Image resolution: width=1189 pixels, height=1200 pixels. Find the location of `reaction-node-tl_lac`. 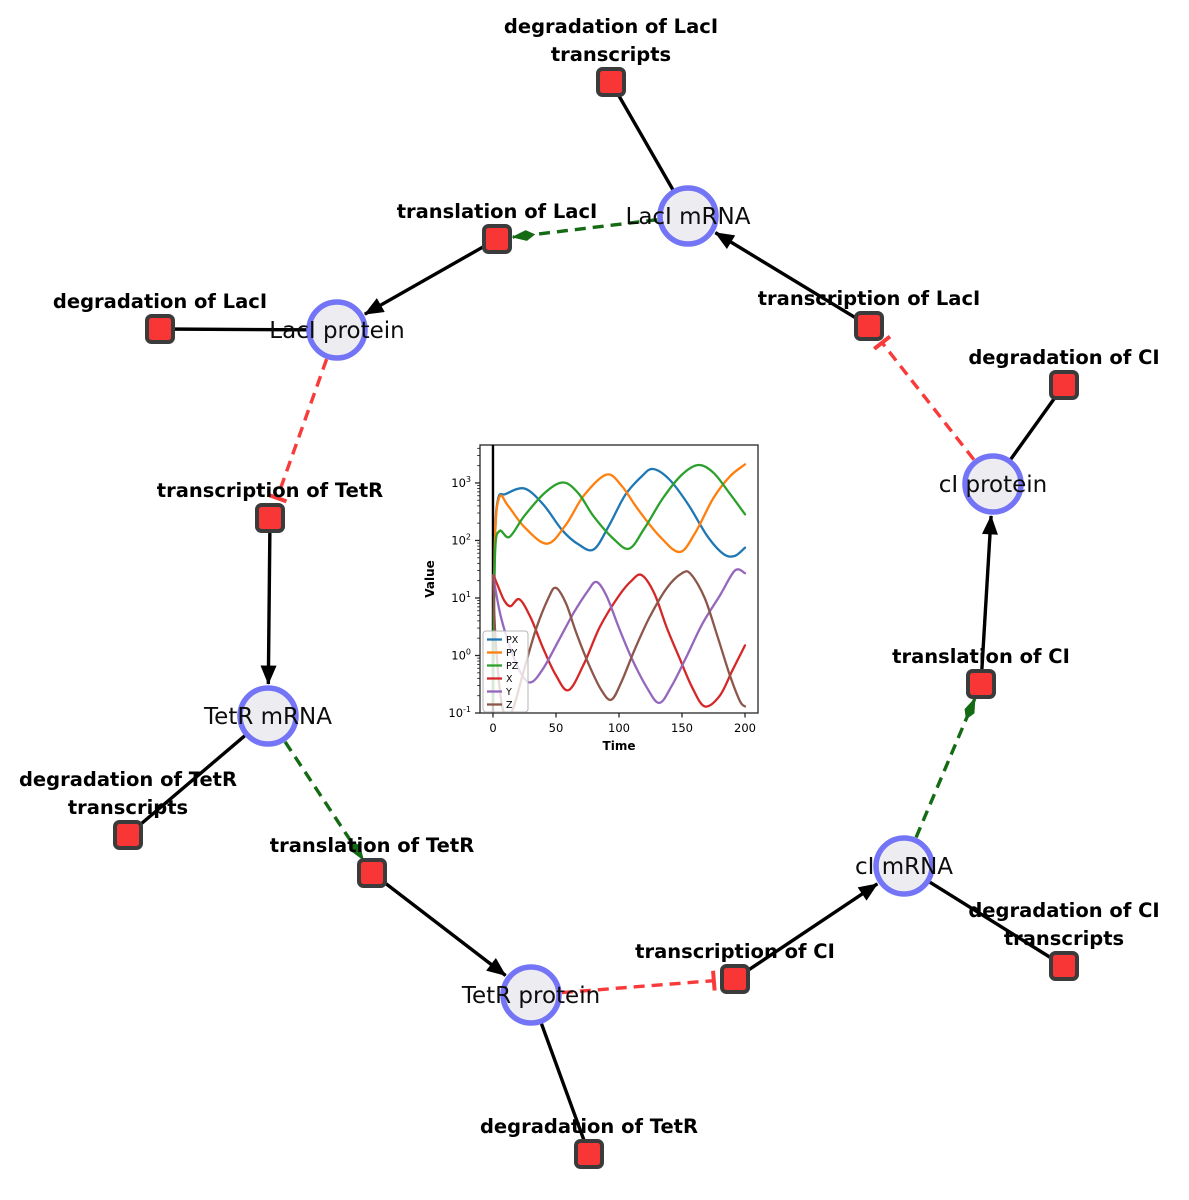

reaction-node-tl_lac is located at coordinates (497, 239).